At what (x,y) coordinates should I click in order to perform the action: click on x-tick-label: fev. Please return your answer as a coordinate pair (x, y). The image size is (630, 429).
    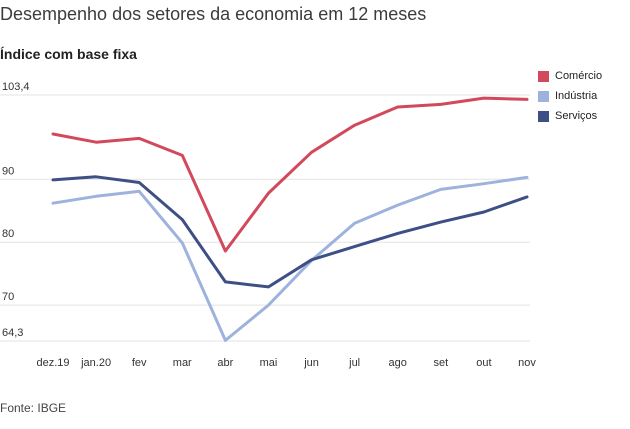
    Looking at the image, I should click on (139, 363).